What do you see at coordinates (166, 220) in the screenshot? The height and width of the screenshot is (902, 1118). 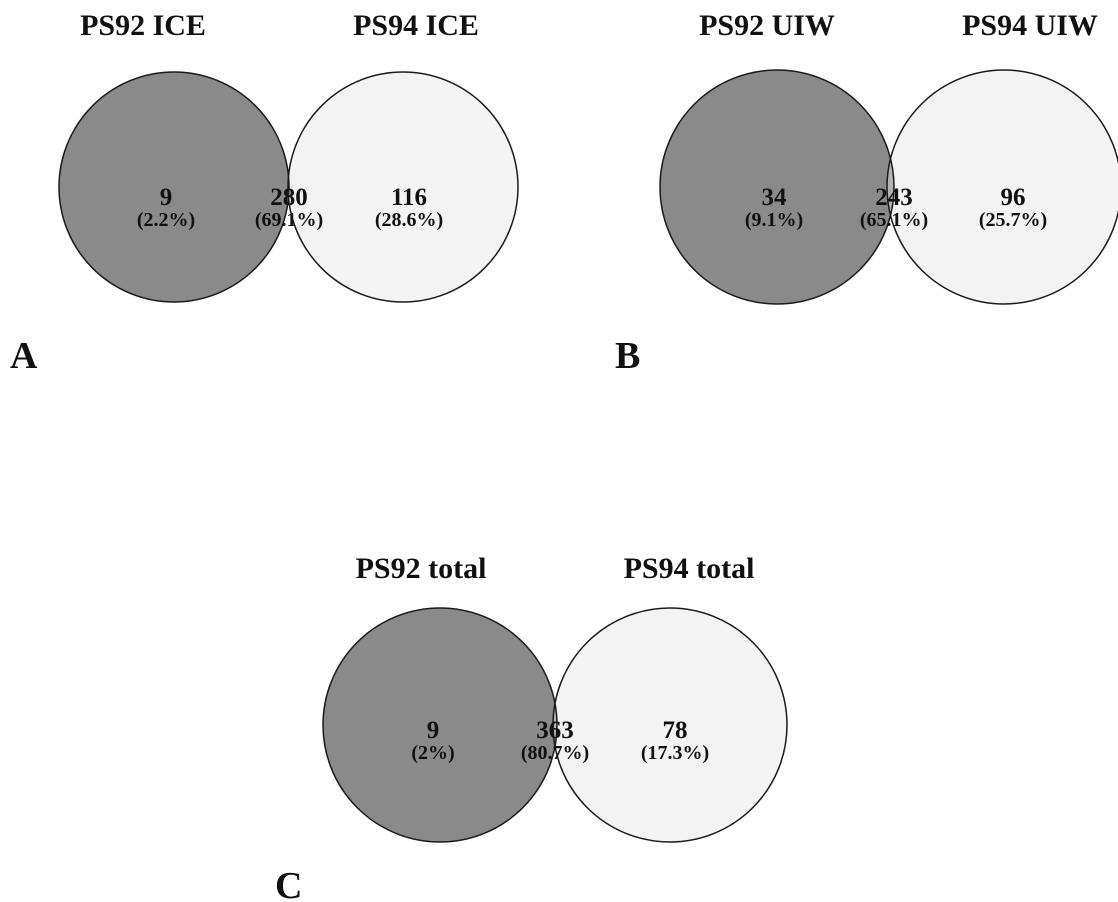 I see `left-only-percent: (2.2%)` at bounding box center [166, 220].